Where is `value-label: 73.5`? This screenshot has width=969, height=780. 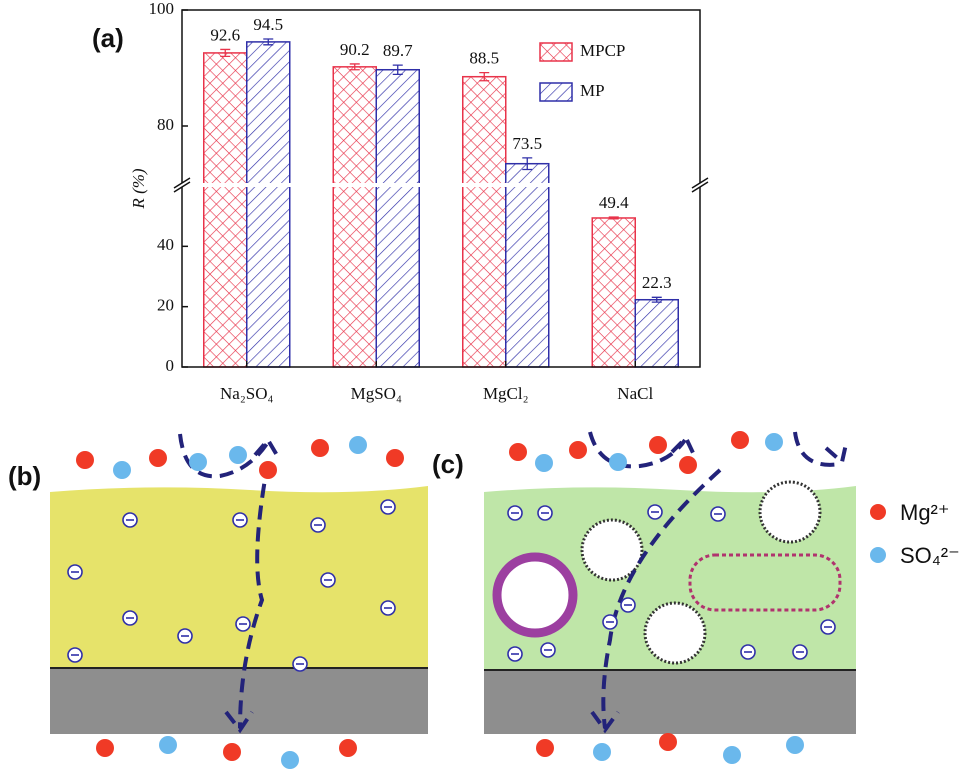
value-label: 73.5 is located at coordinates (527, 143).